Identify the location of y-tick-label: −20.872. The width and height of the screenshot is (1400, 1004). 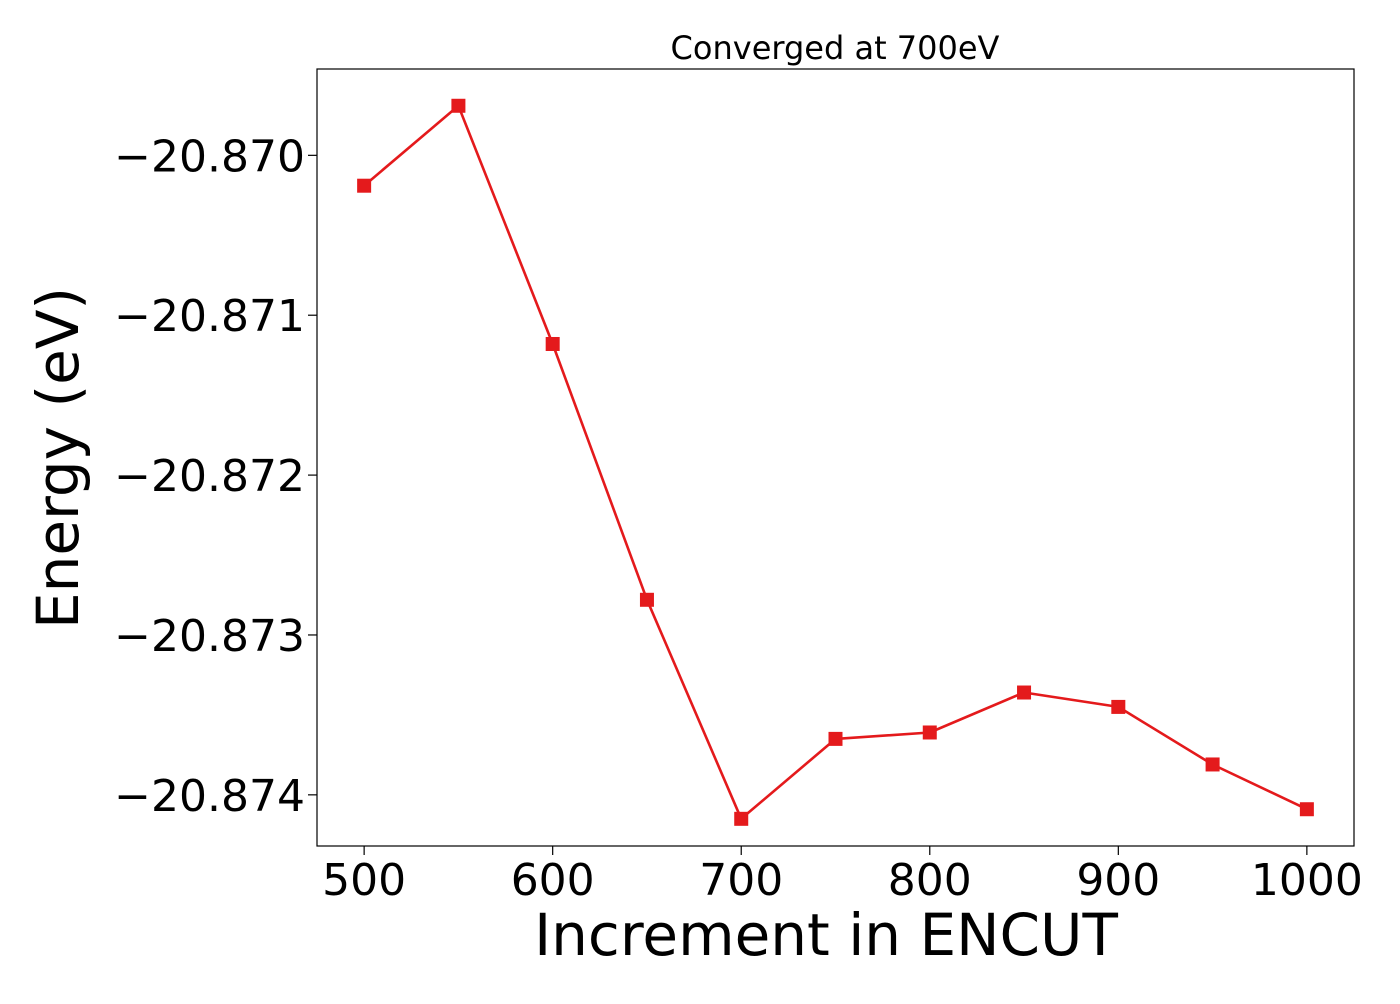
(209, 476).